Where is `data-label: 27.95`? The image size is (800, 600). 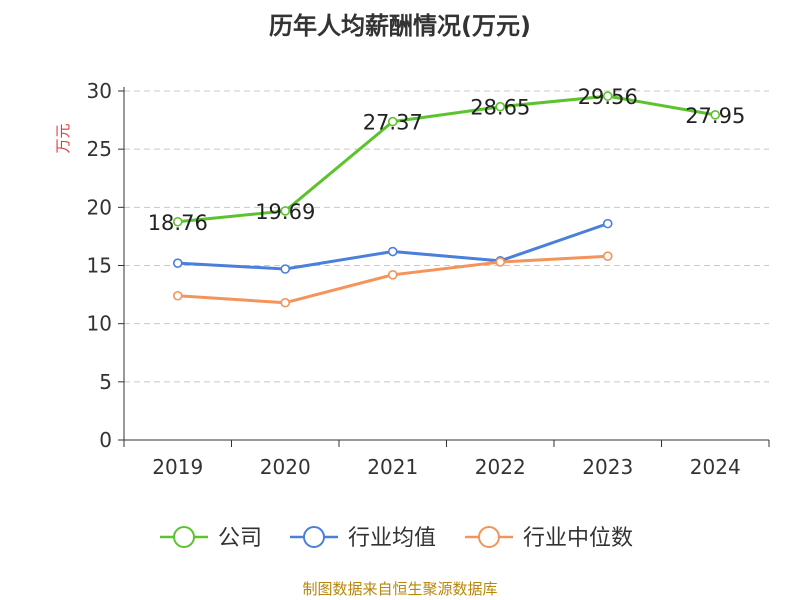 data-label: 27.95 is located at coordinates (715, 116).